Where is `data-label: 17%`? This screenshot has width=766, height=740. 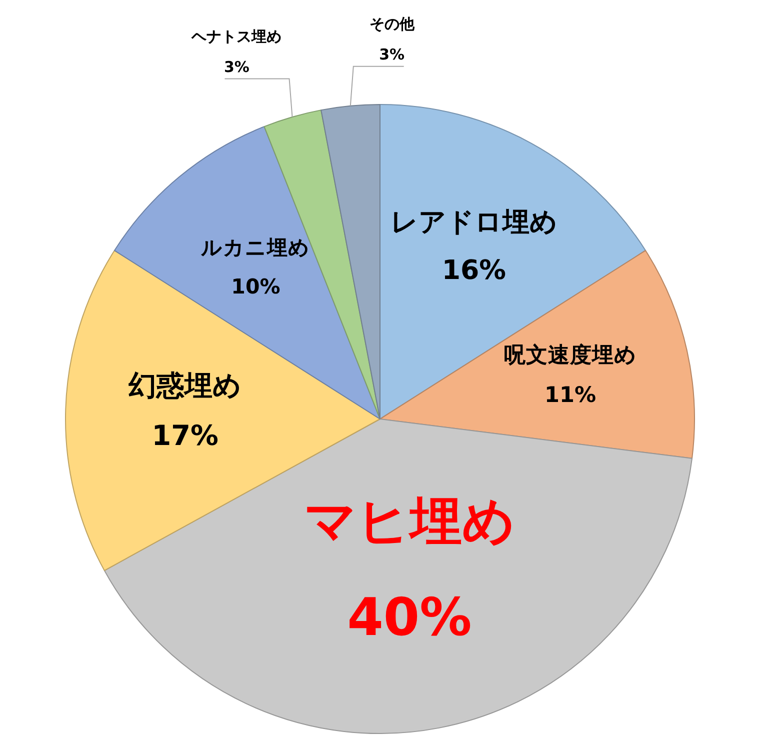 data-label: 17% is located at coordinates (185, 435).